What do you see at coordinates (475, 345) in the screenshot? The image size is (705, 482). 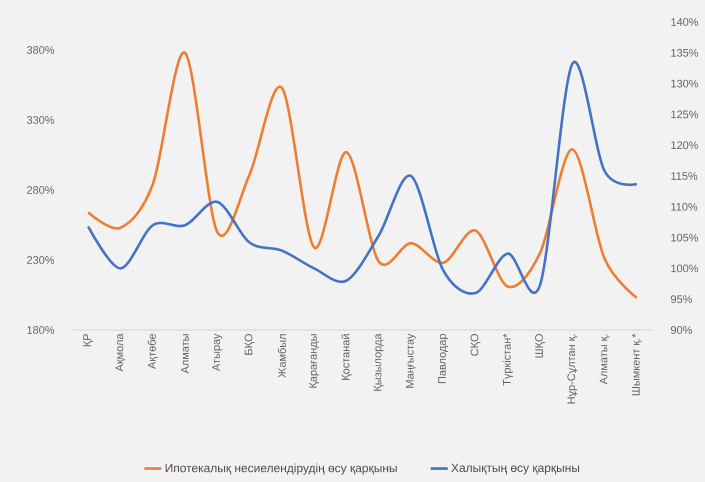 I see `x-tick-label: СҚО` at bounding box center [475, 345].